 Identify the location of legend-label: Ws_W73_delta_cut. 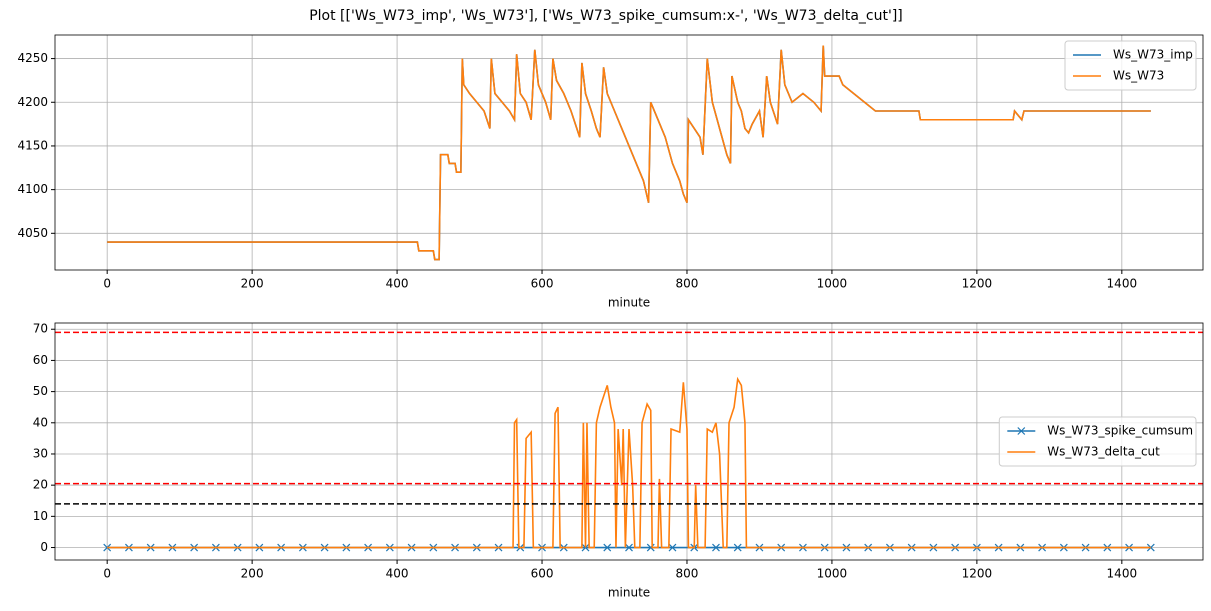
(1103, 452).